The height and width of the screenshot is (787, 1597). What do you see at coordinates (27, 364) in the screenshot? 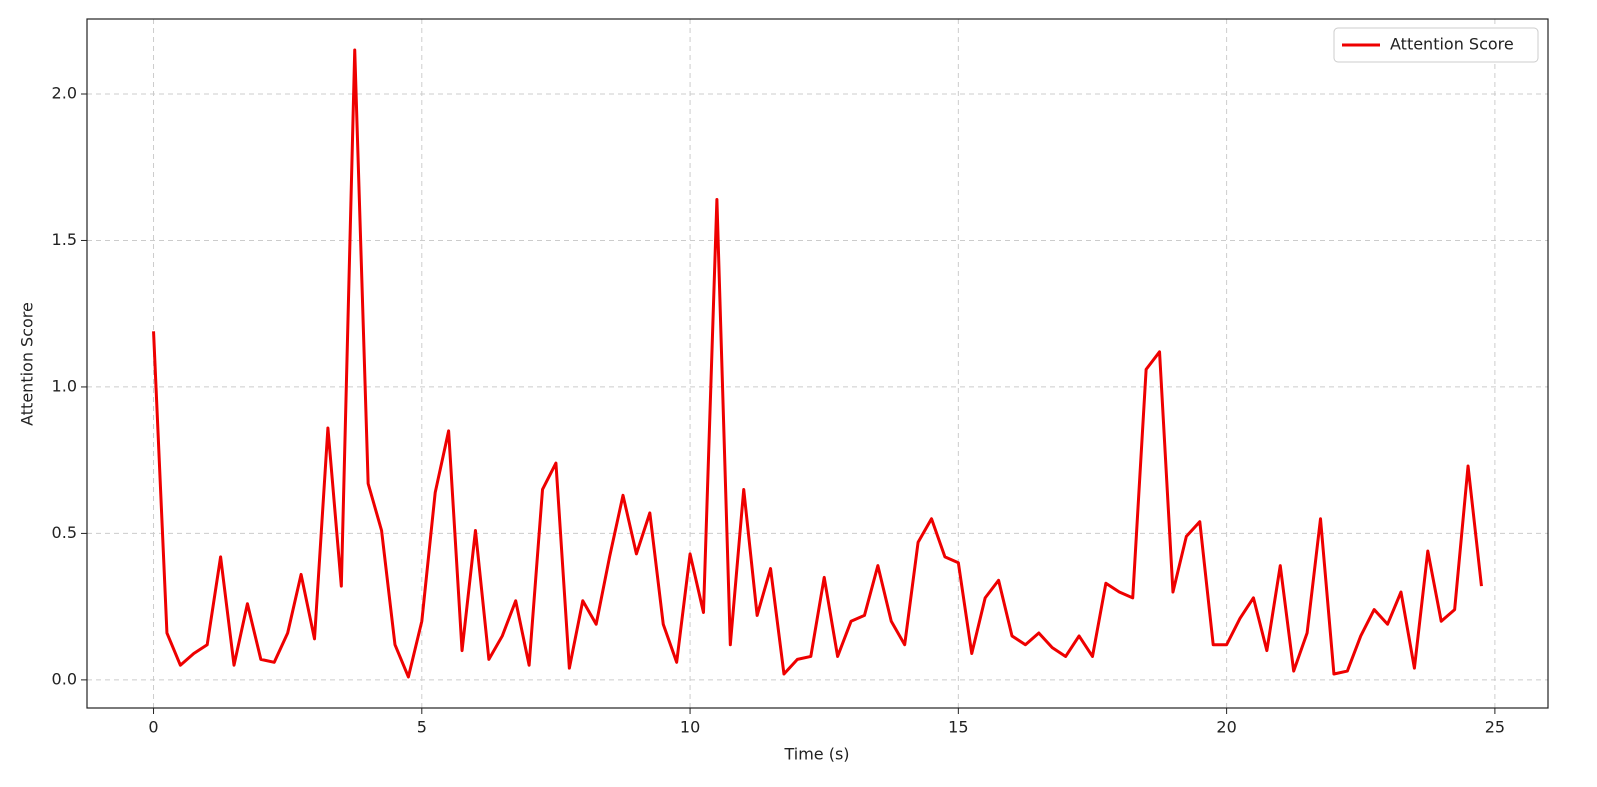
I see `y-axis-label: Attention Score` at bounding box center [27, 364].